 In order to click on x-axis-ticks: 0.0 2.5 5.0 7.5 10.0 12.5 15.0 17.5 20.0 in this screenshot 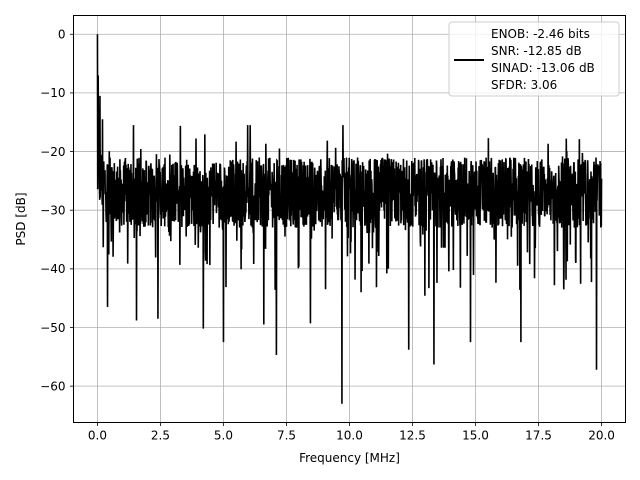, I will do `click(351, 432)`.